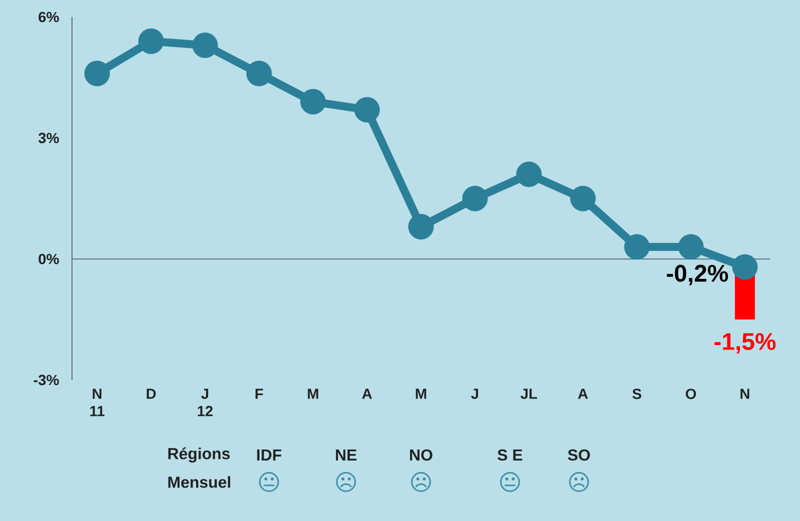 The width and height of the screenshot is (800, 521). I want to click on text: S E, so click(510, 455).